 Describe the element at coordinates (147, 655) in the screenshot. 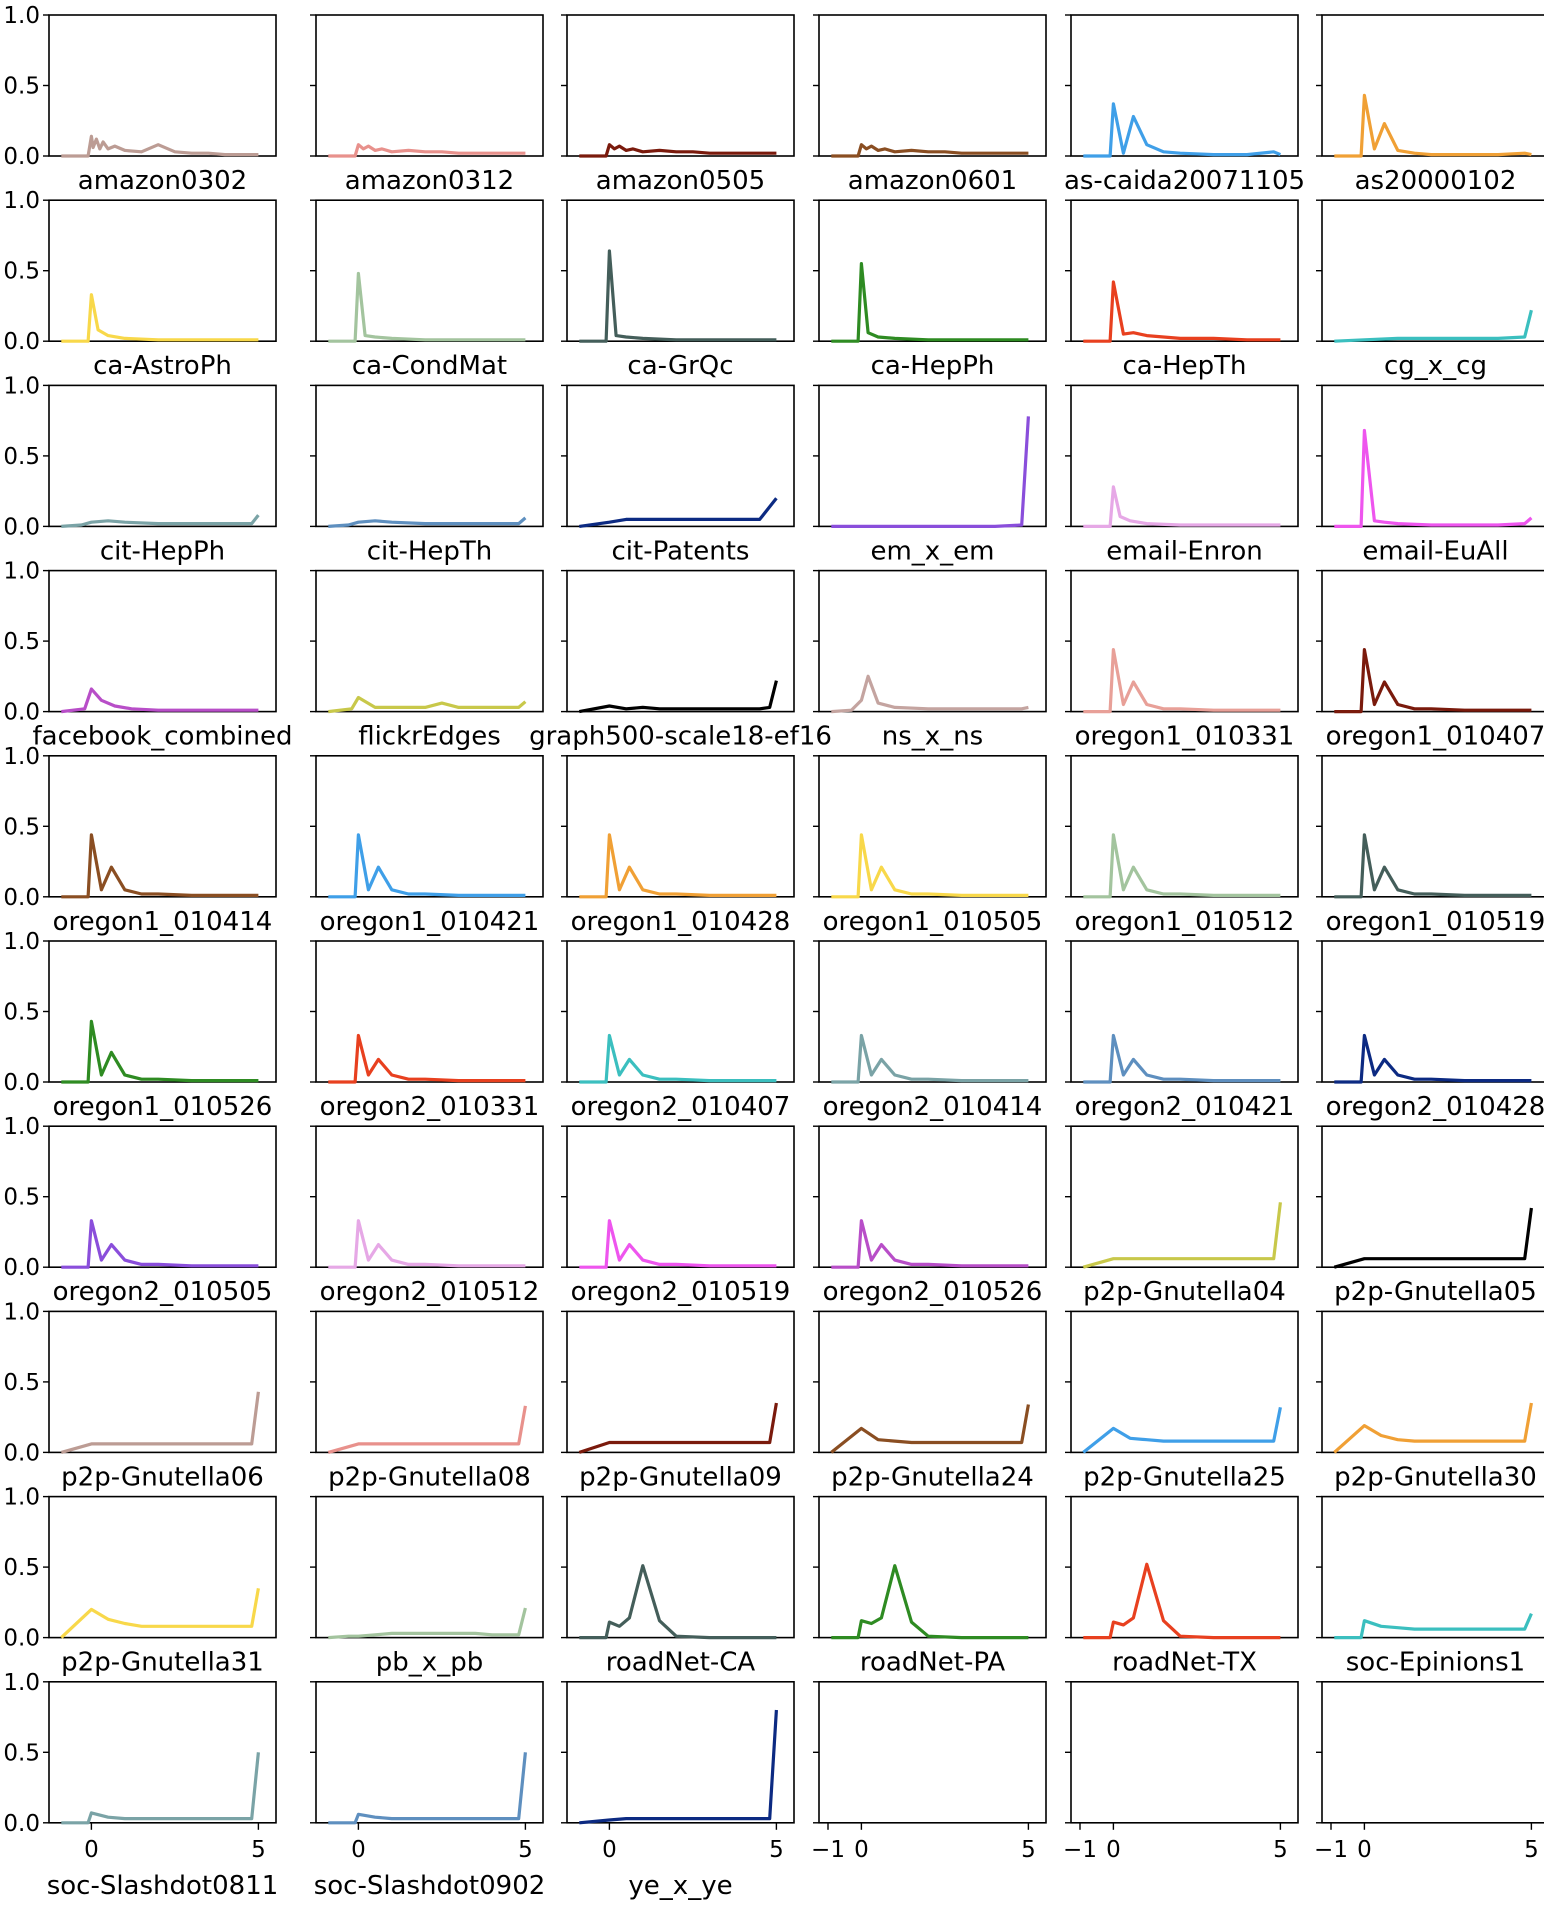

I see `subplot: 0.0 0.5 1.0 facebook_combined` at that location.